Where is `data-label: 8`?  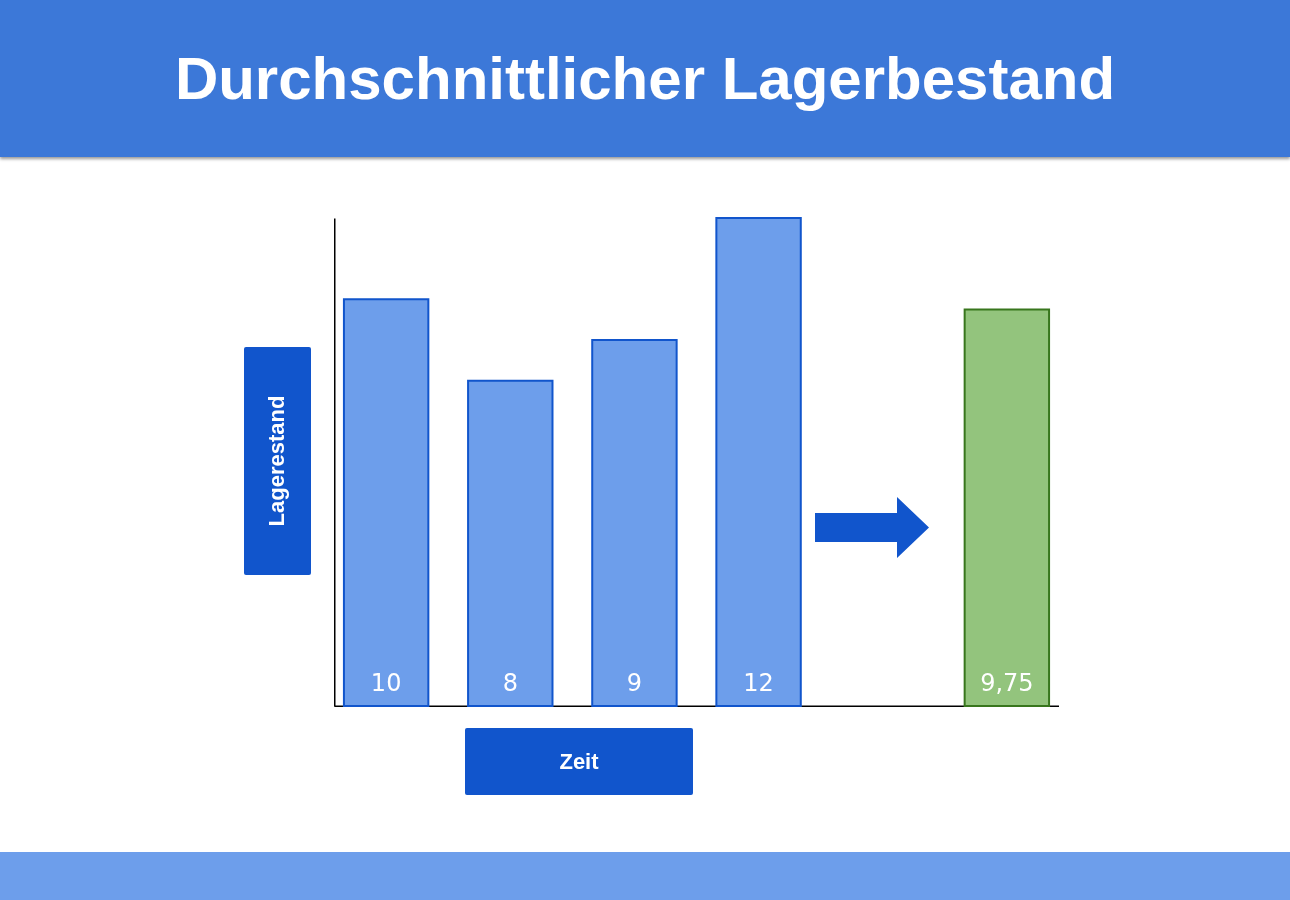
data-label: 8 is located at coordinates (510, 683).